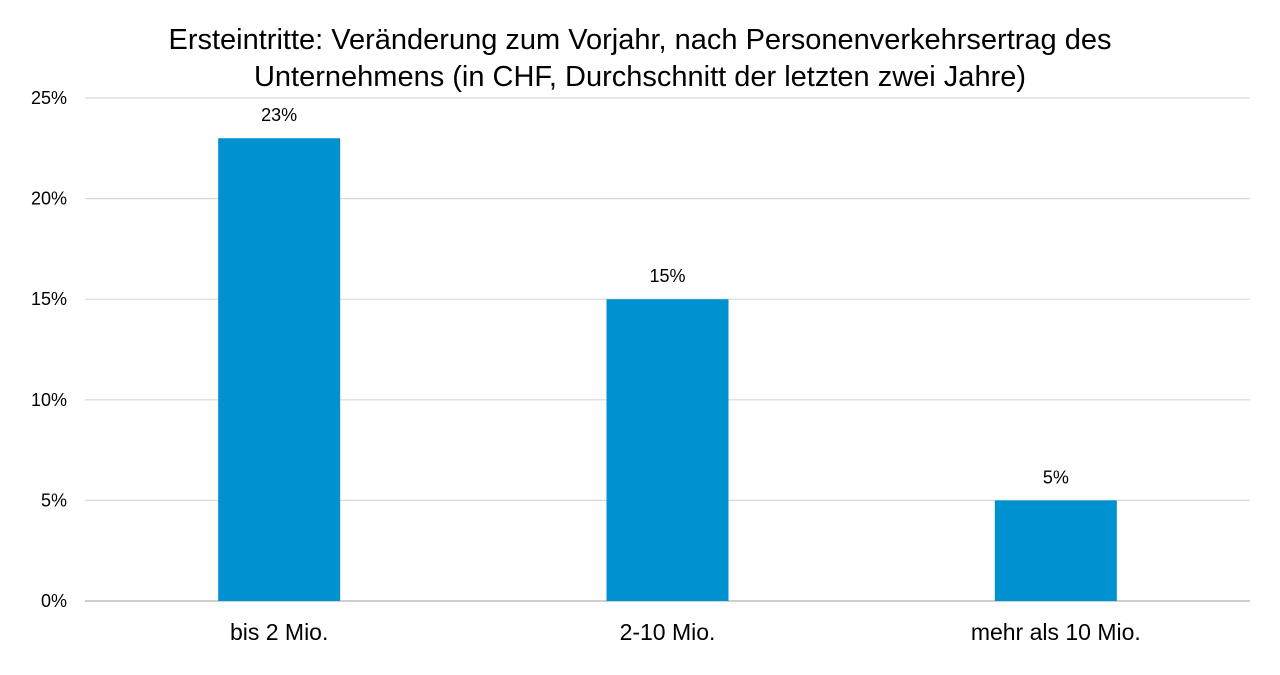 The height and width of the screenshot is (675, 1280). What do you see at coordinates (54, 500) in the screenshot?
I see `y-tick-label: 5%` at bounding box center [54, 500].